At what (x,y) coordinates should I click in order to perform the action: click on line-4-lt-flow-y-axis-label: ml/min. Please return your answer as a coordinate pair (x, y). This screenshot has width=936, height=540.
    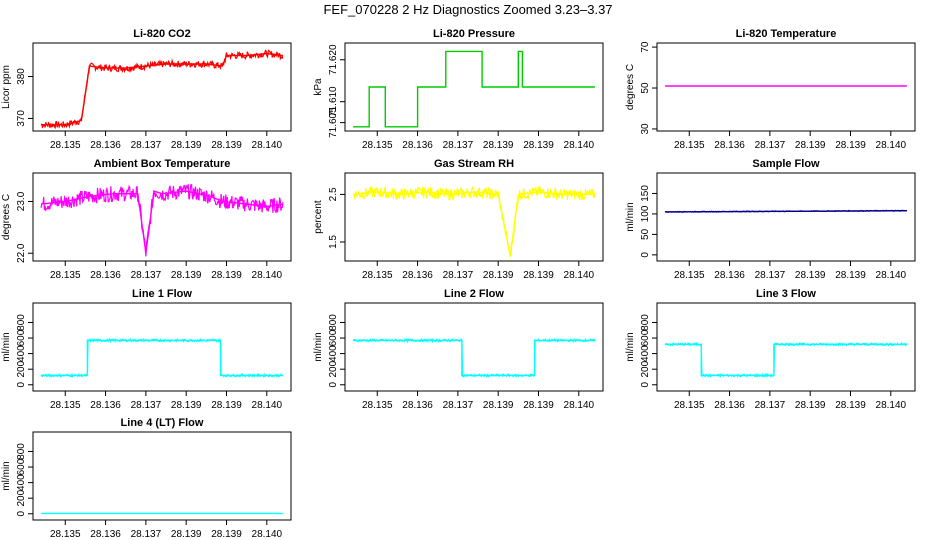
    Looking at the image, I should click on (6, 475).